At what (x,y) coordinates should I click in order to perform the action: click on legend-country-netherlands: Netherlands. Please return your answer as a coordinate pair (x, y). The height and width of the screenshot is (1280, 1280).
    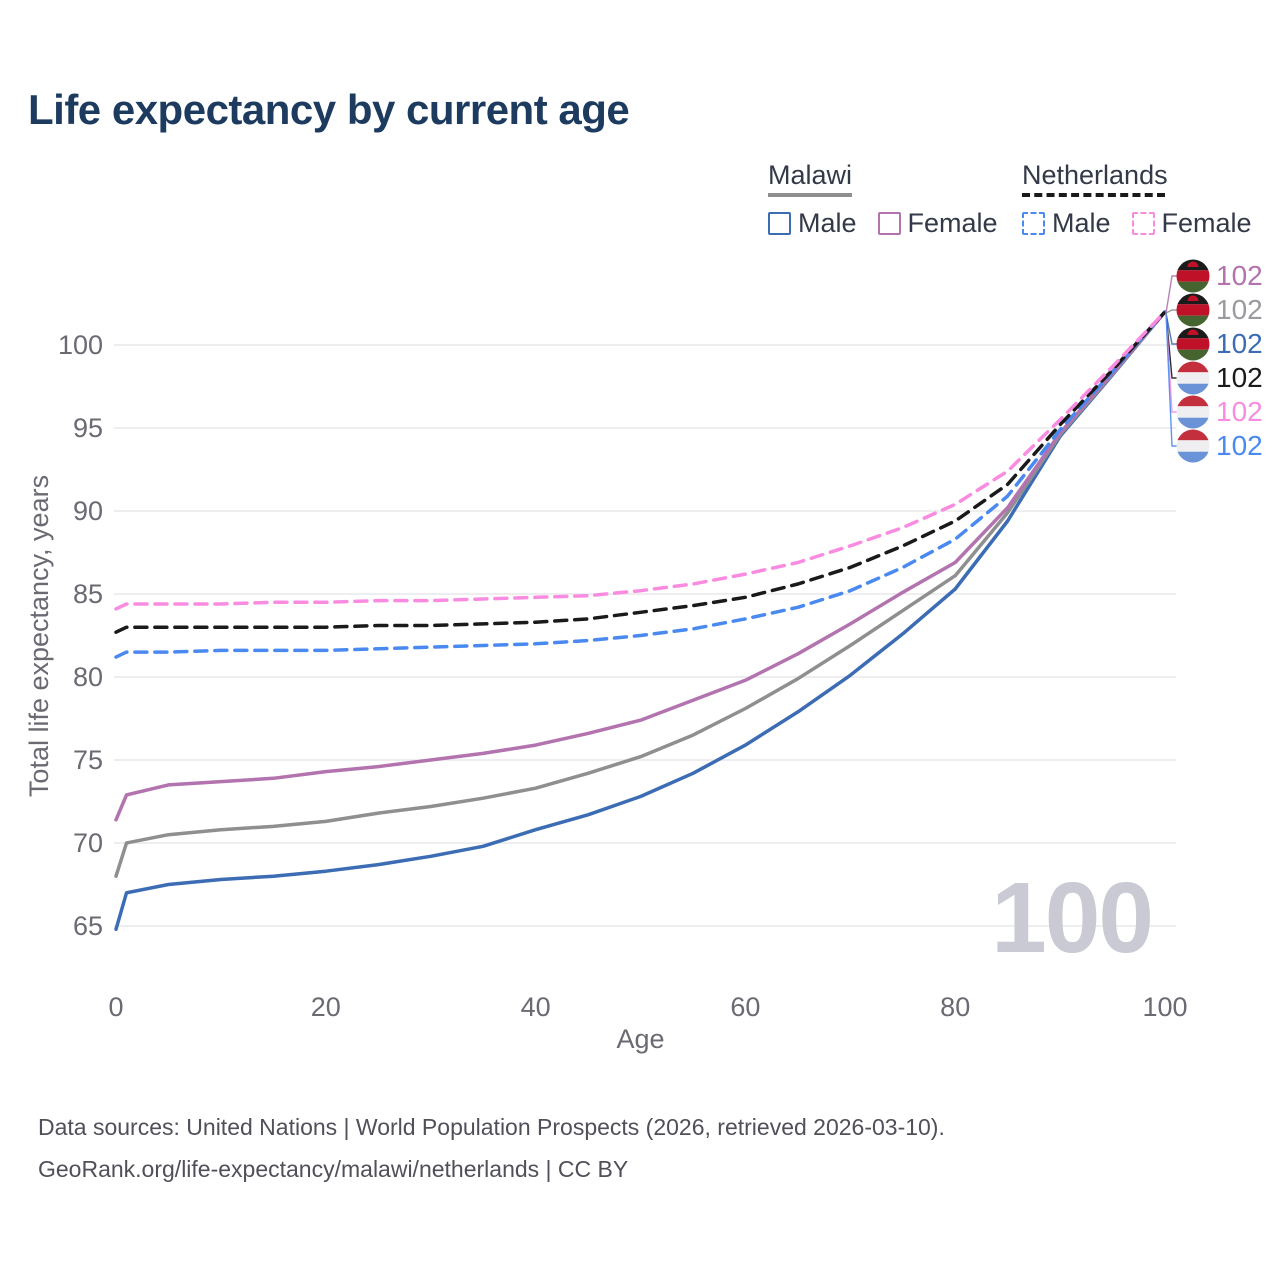
    Looking at the image, I should click on (1095, 178).